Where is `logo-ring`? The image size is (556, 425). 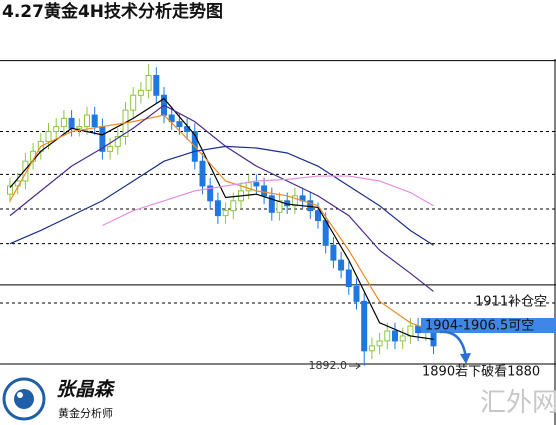 logo-ring is located at coordinates (24, 399).